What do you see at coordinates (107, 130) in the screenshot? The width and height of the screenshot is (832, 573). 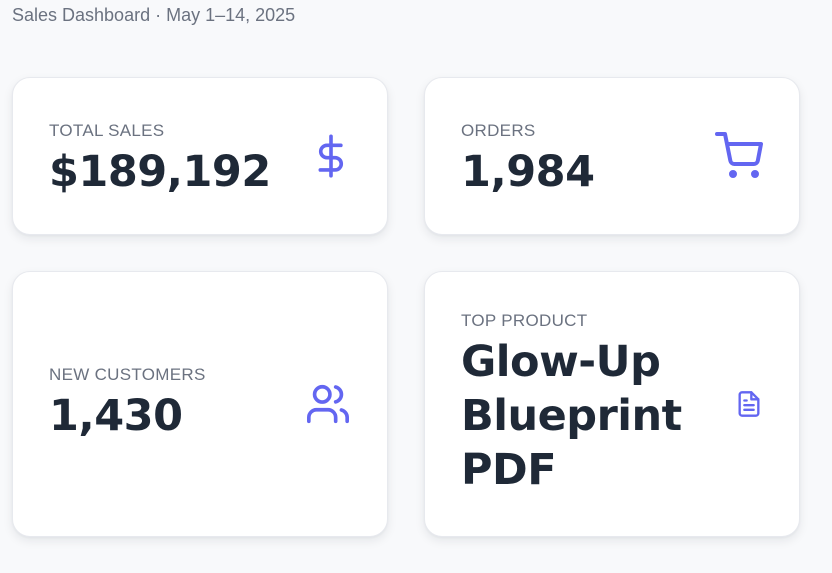 I see `total-sales-label: TOTAL SALES` at bounding box center [107, 130].